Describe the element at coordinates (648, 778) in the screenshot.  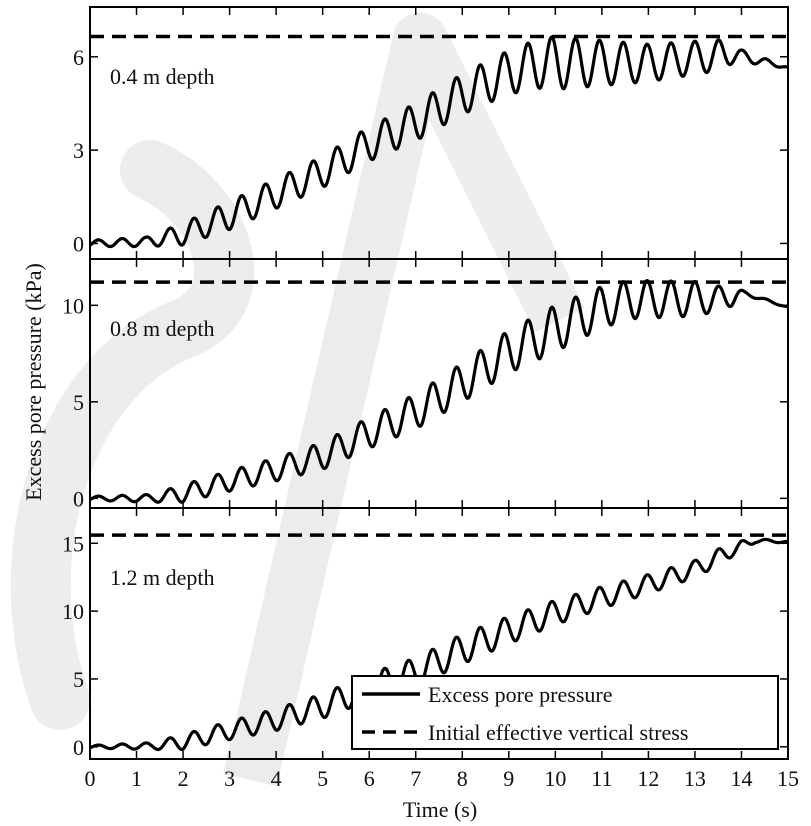
I see `x-tick-label: 12` at that location.